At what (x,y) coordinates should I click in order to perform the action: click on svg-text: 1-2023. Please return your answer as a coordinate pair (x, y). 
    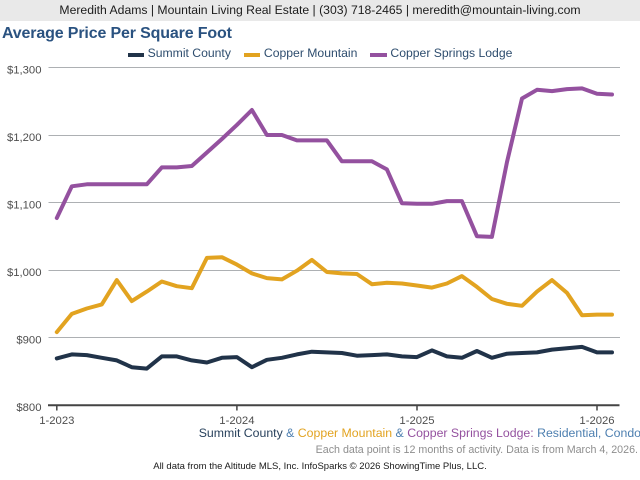
    Looking at the image, I should click on (56, 421).